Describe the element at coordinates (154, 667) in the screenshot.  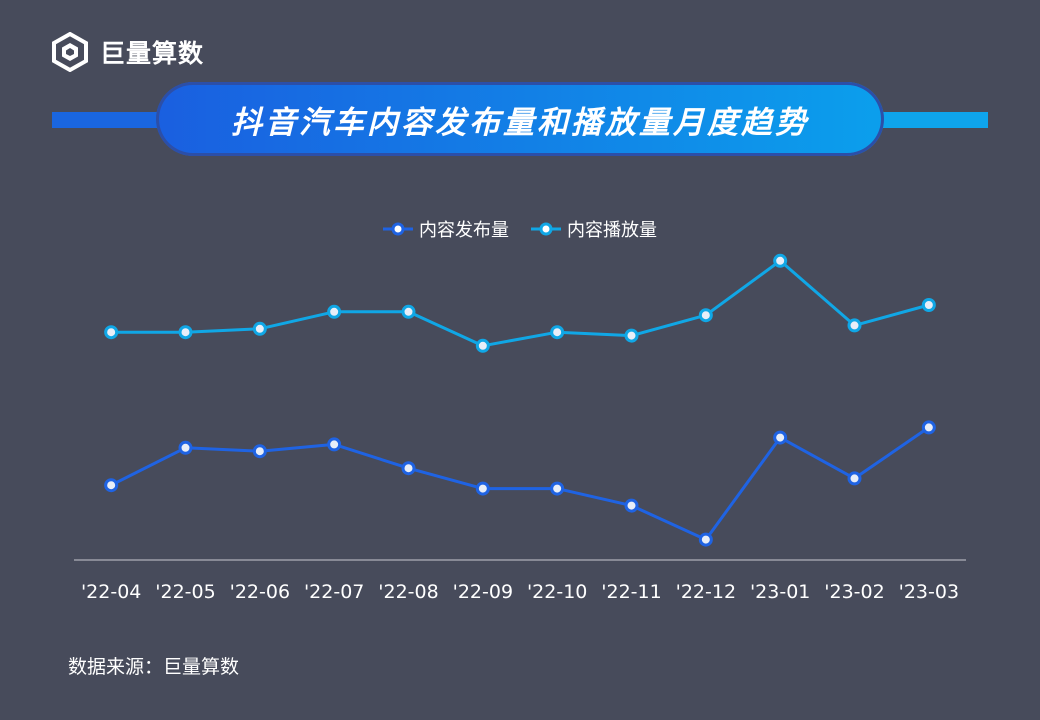
I see `source-note: 数据来源：巨量算数` at that location.